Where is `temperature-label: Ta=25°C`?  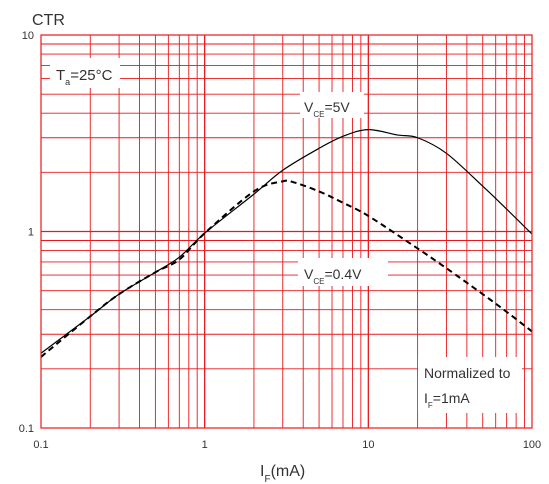
temperature-label: Ta=25°C is located at coordinates (84, 77).